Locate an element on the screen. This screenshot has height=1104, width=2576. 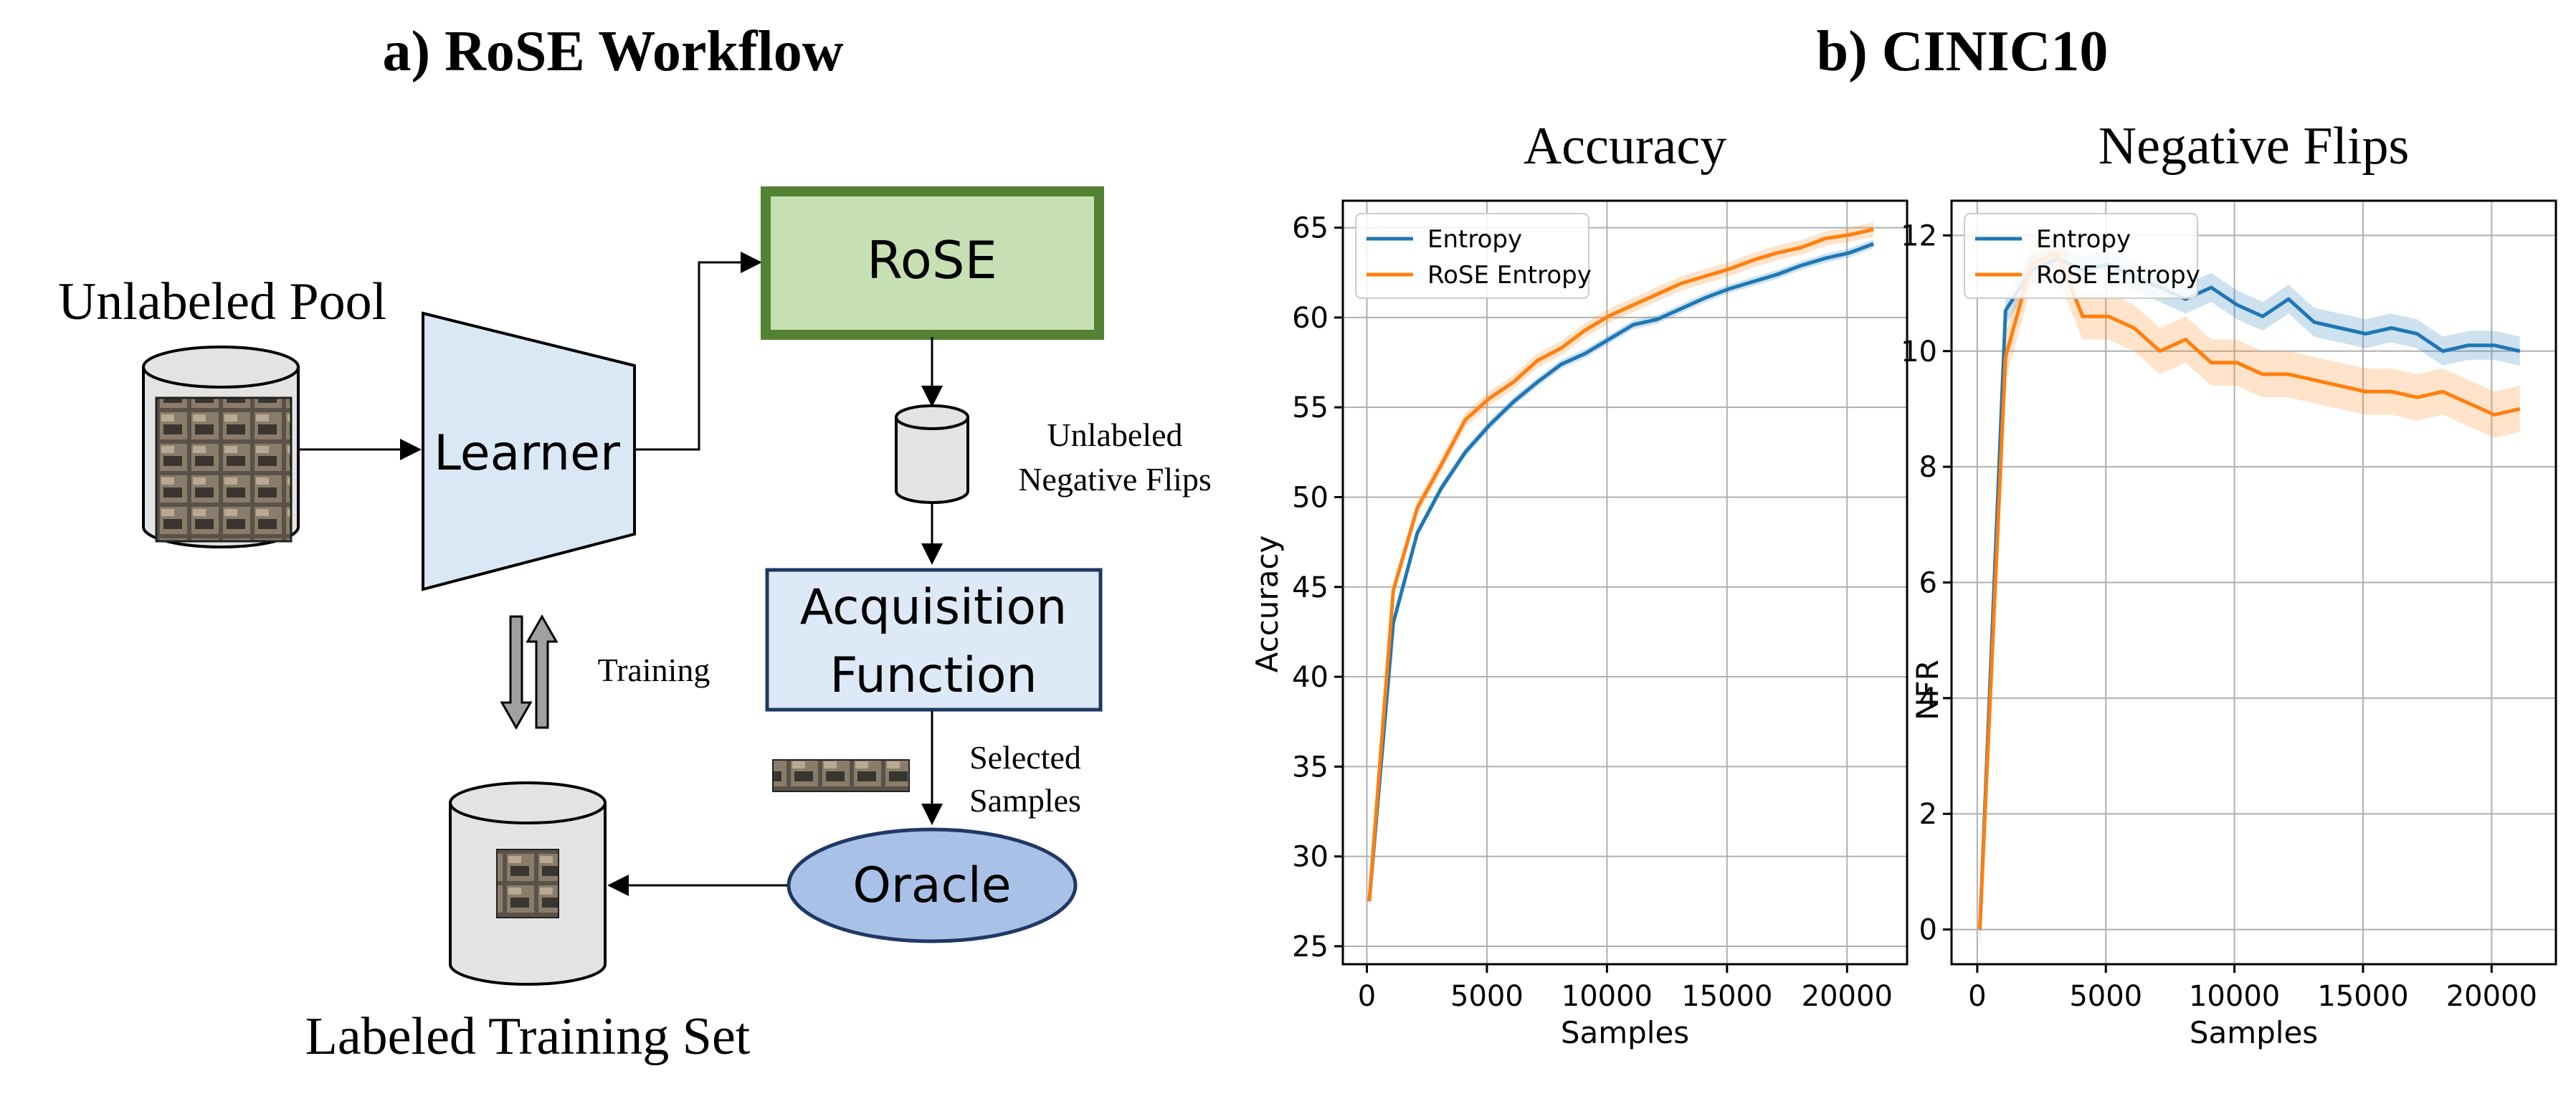
negative-flips-database-icon is located at coordinates (932, 454).